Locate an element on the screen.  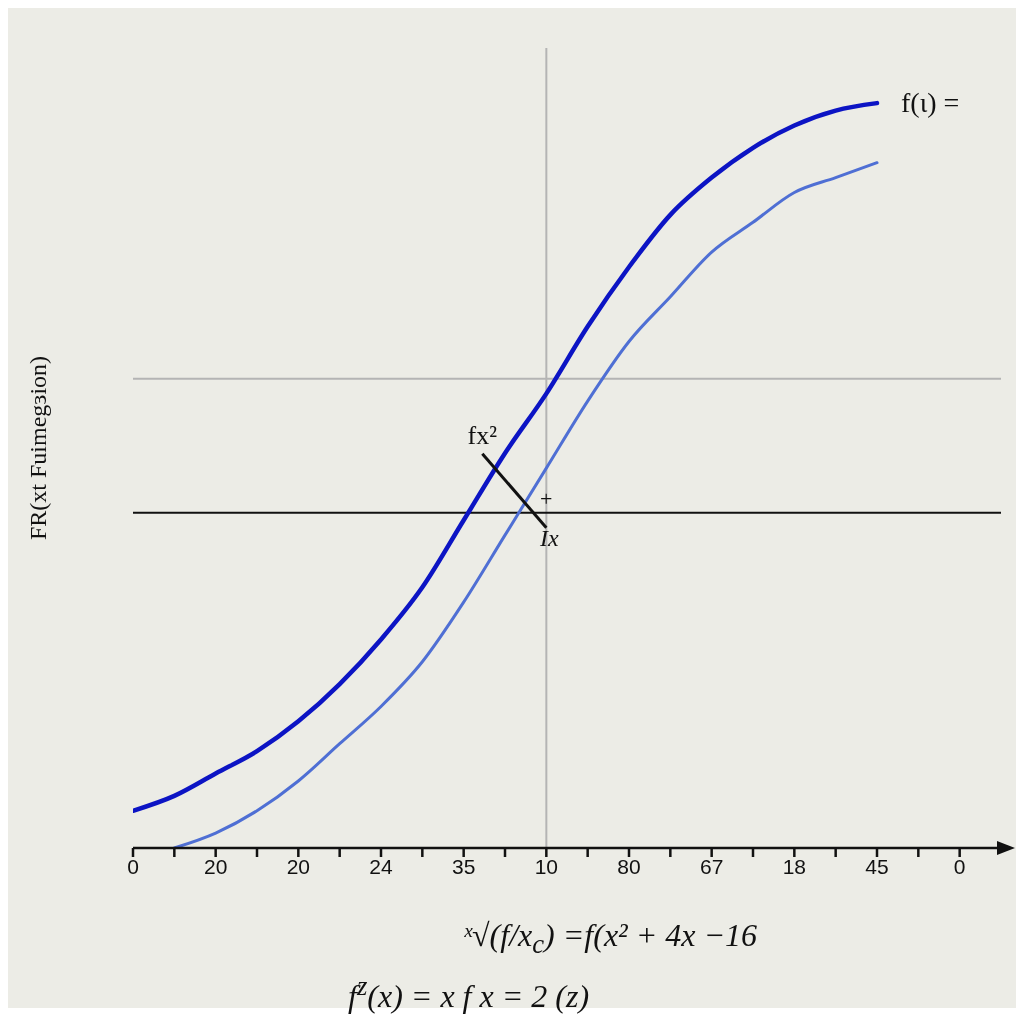
x-tick-label: 18 is located at coordinates (794, 866).